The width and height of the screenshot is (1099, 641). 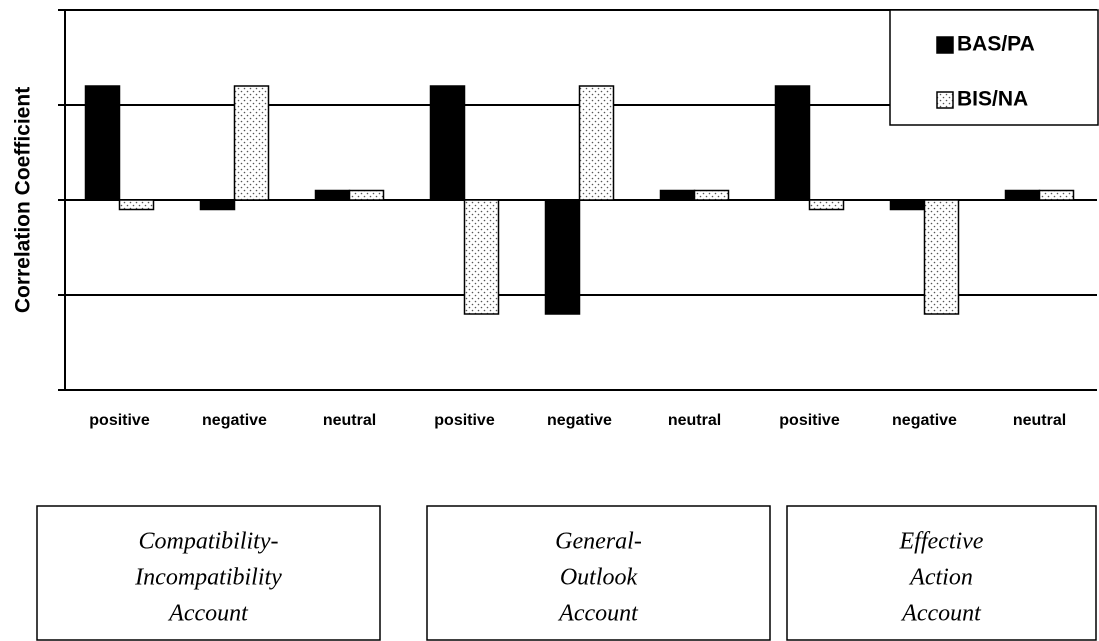 I want to click on legend-label: BIS/NA, so click(x=992, y=99).